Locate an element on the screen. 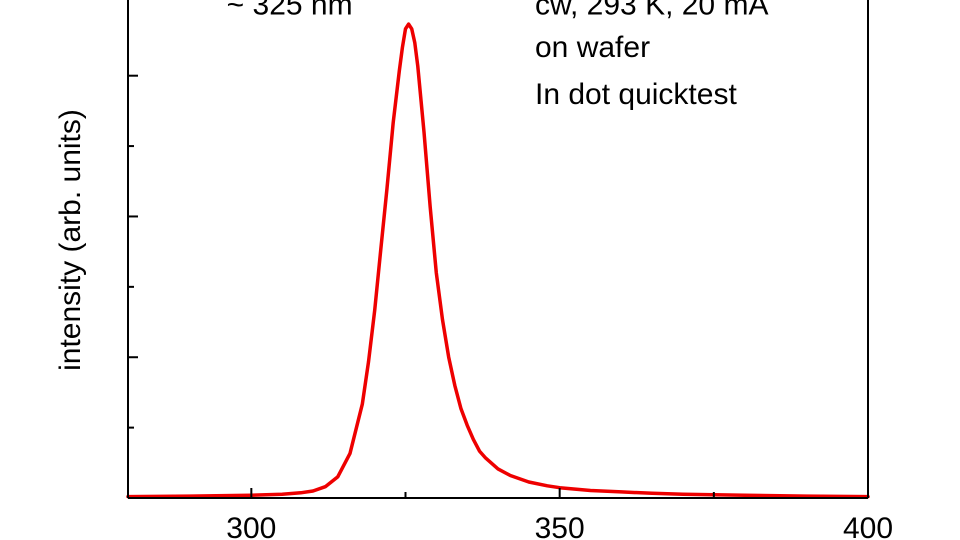 The width and height of the screenshot is (960, 540). x-tick-label: 300 is located at coordinates (251, 526).